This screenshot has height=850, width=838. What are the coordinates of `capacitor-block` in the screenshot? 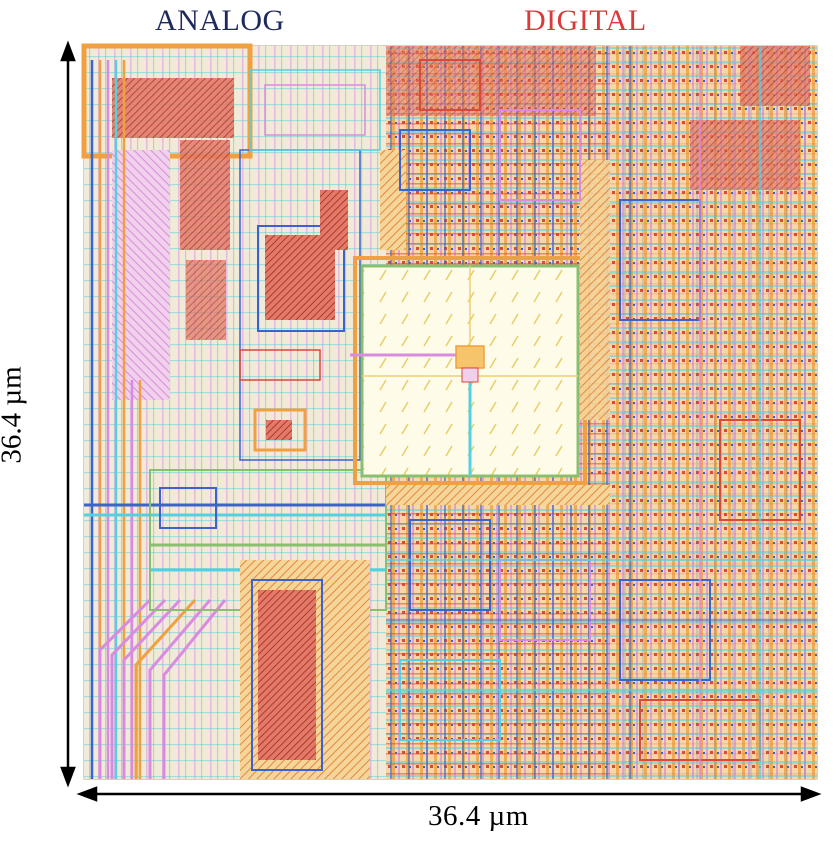 It's located at (468, 370).